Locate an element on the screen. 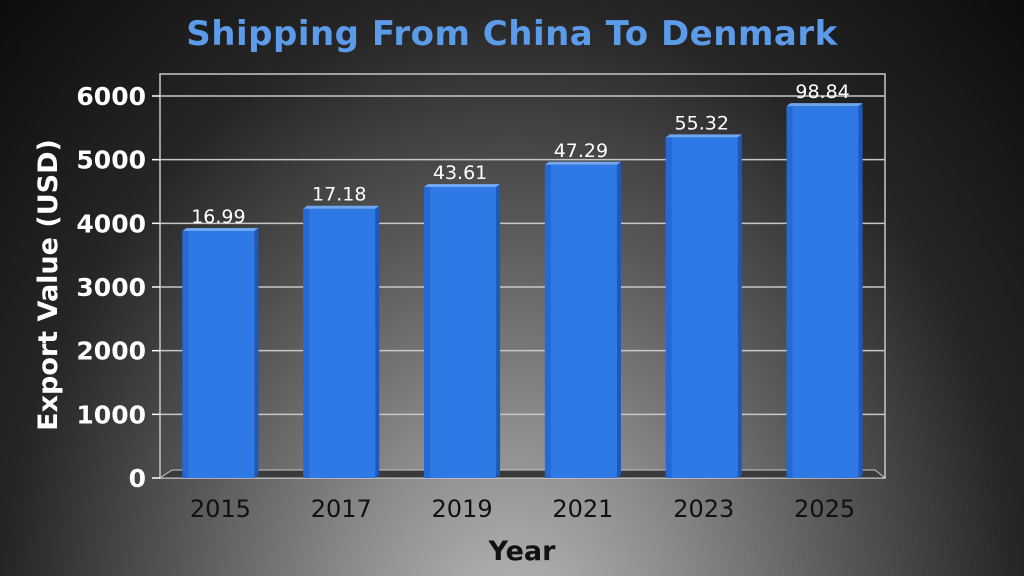 The height and width of the screenshot is (576, 1024). data-label: 43.61 is located at coordinates (460, 173).